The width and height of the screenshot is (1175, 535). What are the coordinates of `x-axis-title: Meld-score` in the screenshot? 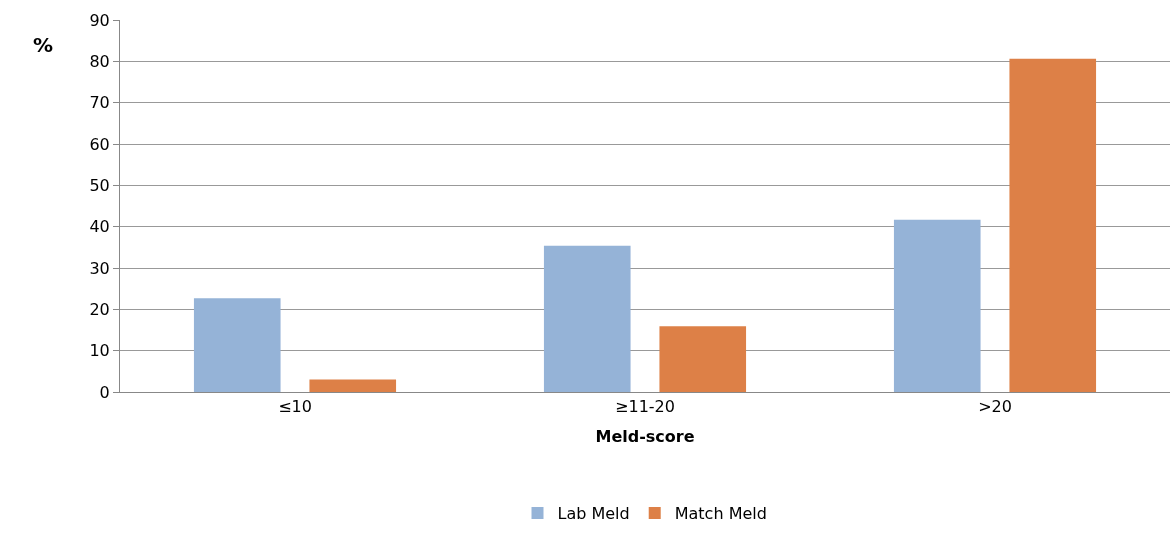 It's located at (645, 436).